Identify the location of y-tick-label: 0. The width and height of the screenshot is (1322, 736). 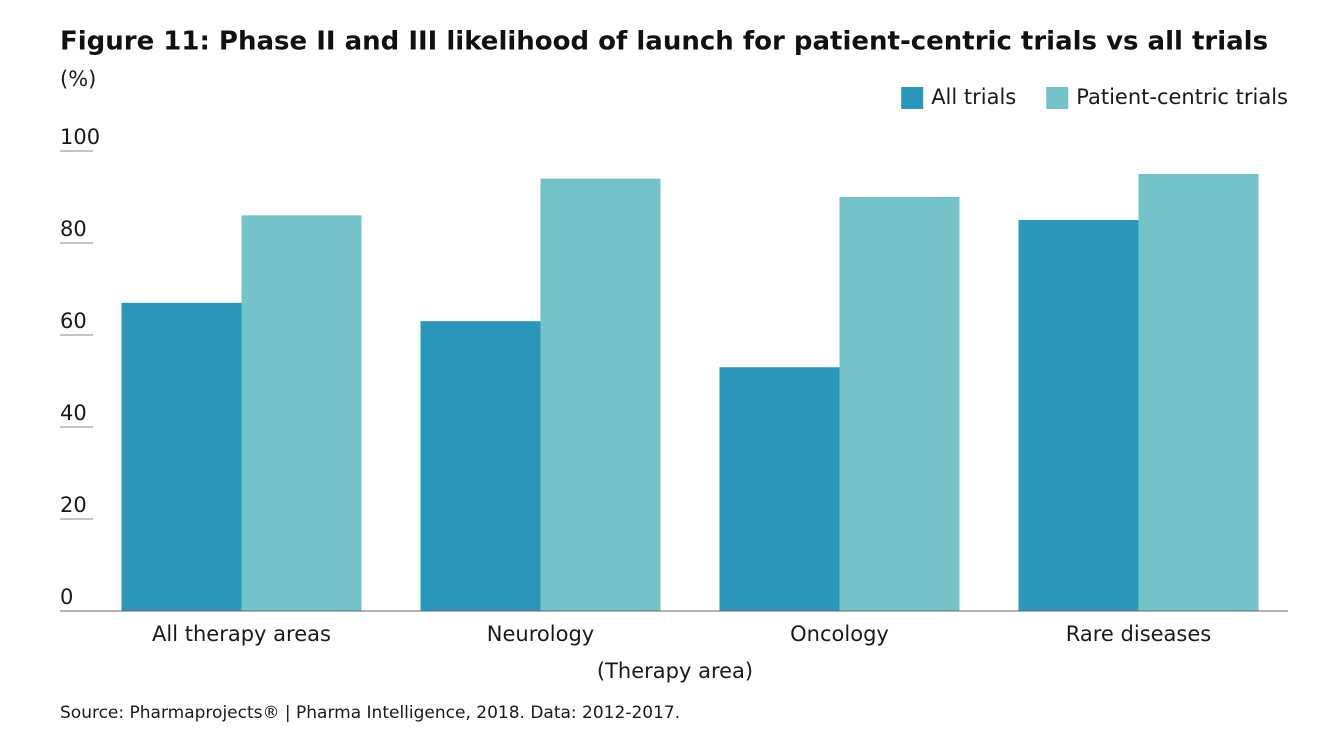
(66, 597).